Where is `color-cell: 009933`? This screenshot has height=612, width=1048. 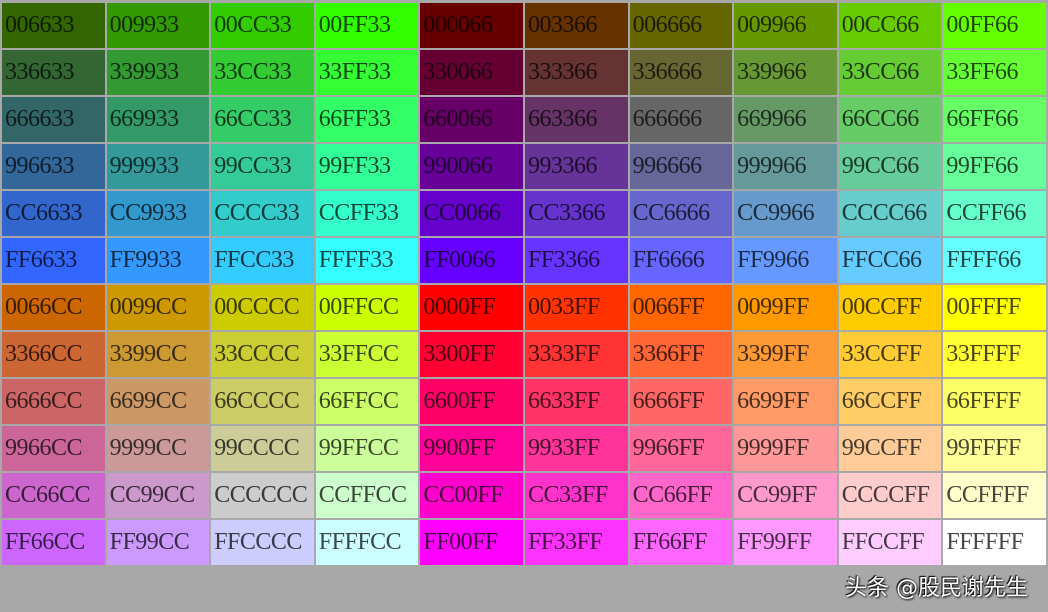
color-cell: 009933 is located at coordinates (158, 25).